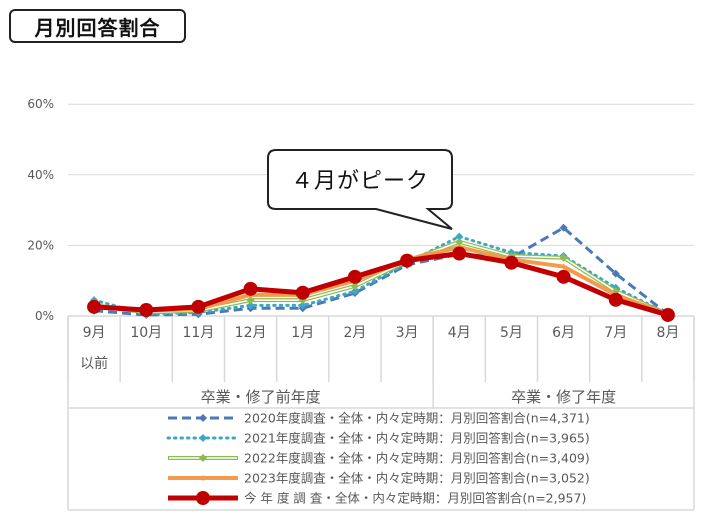  I want to click on x-tick-label: 以前, so click(94, 363).